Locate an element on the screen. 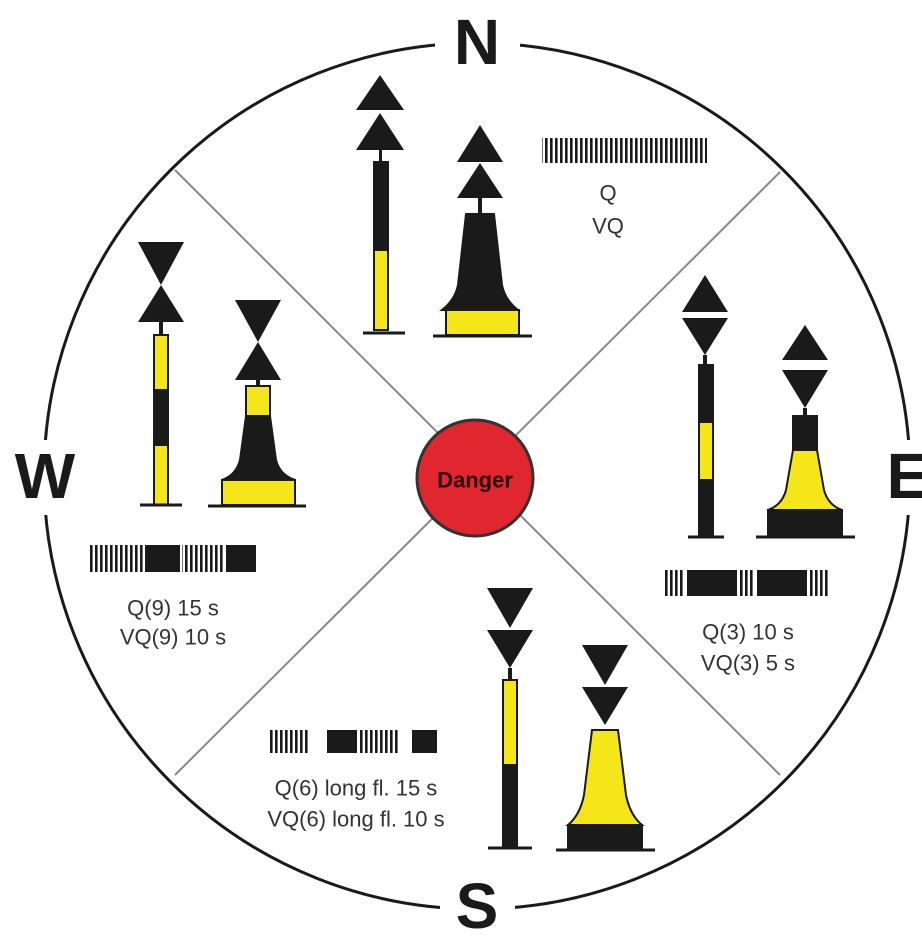 This screenshot has height=938, width=922. south-light-q: Q(6) long fl. 15 s is located at coordinates (356, 788).